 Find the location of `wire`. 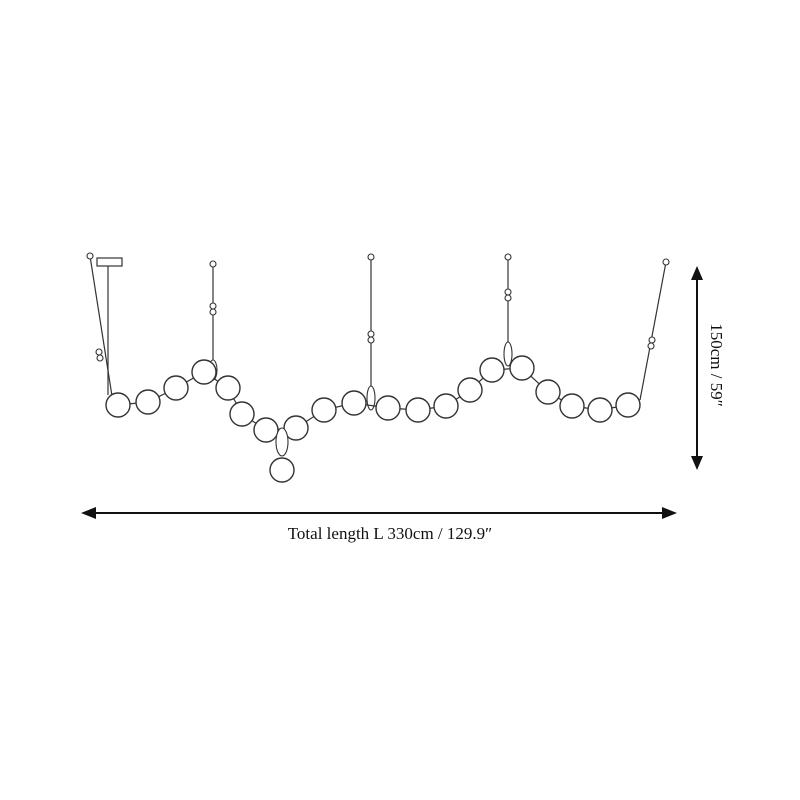

wire is located at coordinates (653, 331).